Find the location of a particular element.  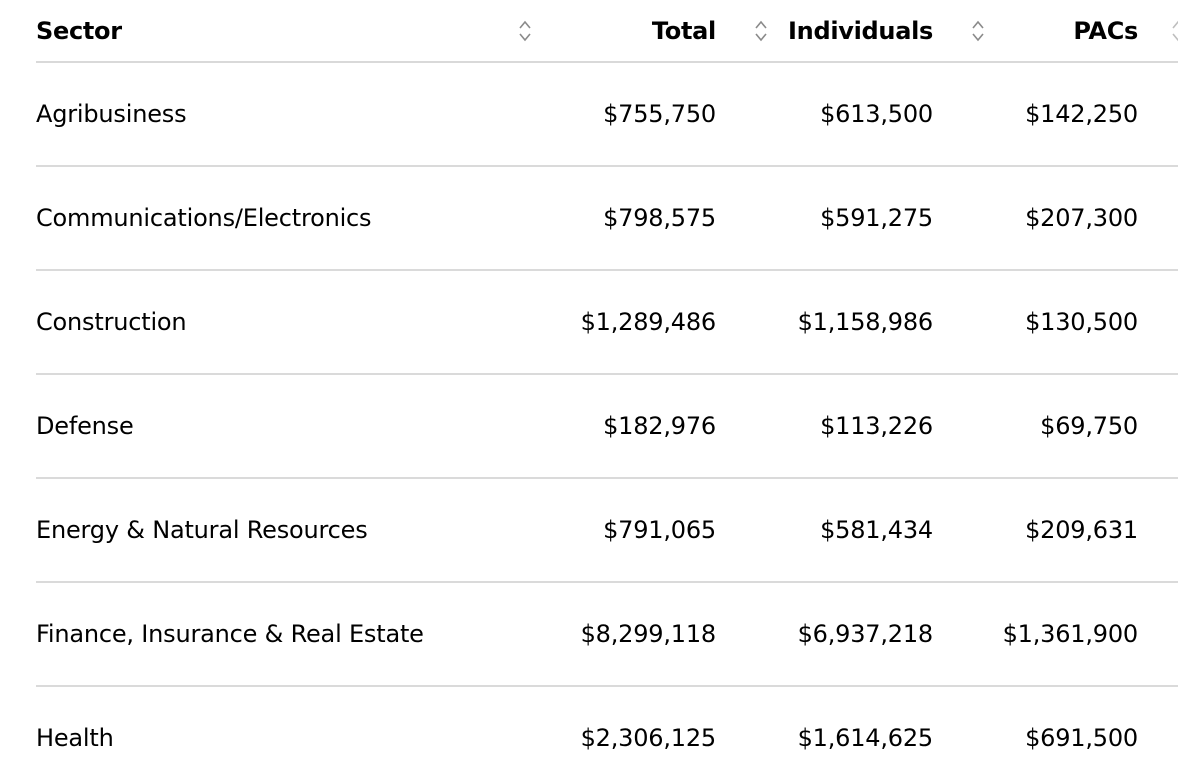

table-row: Health $2,306,125 $1,614,625 $691,500 is located at coordinates (607, 734).